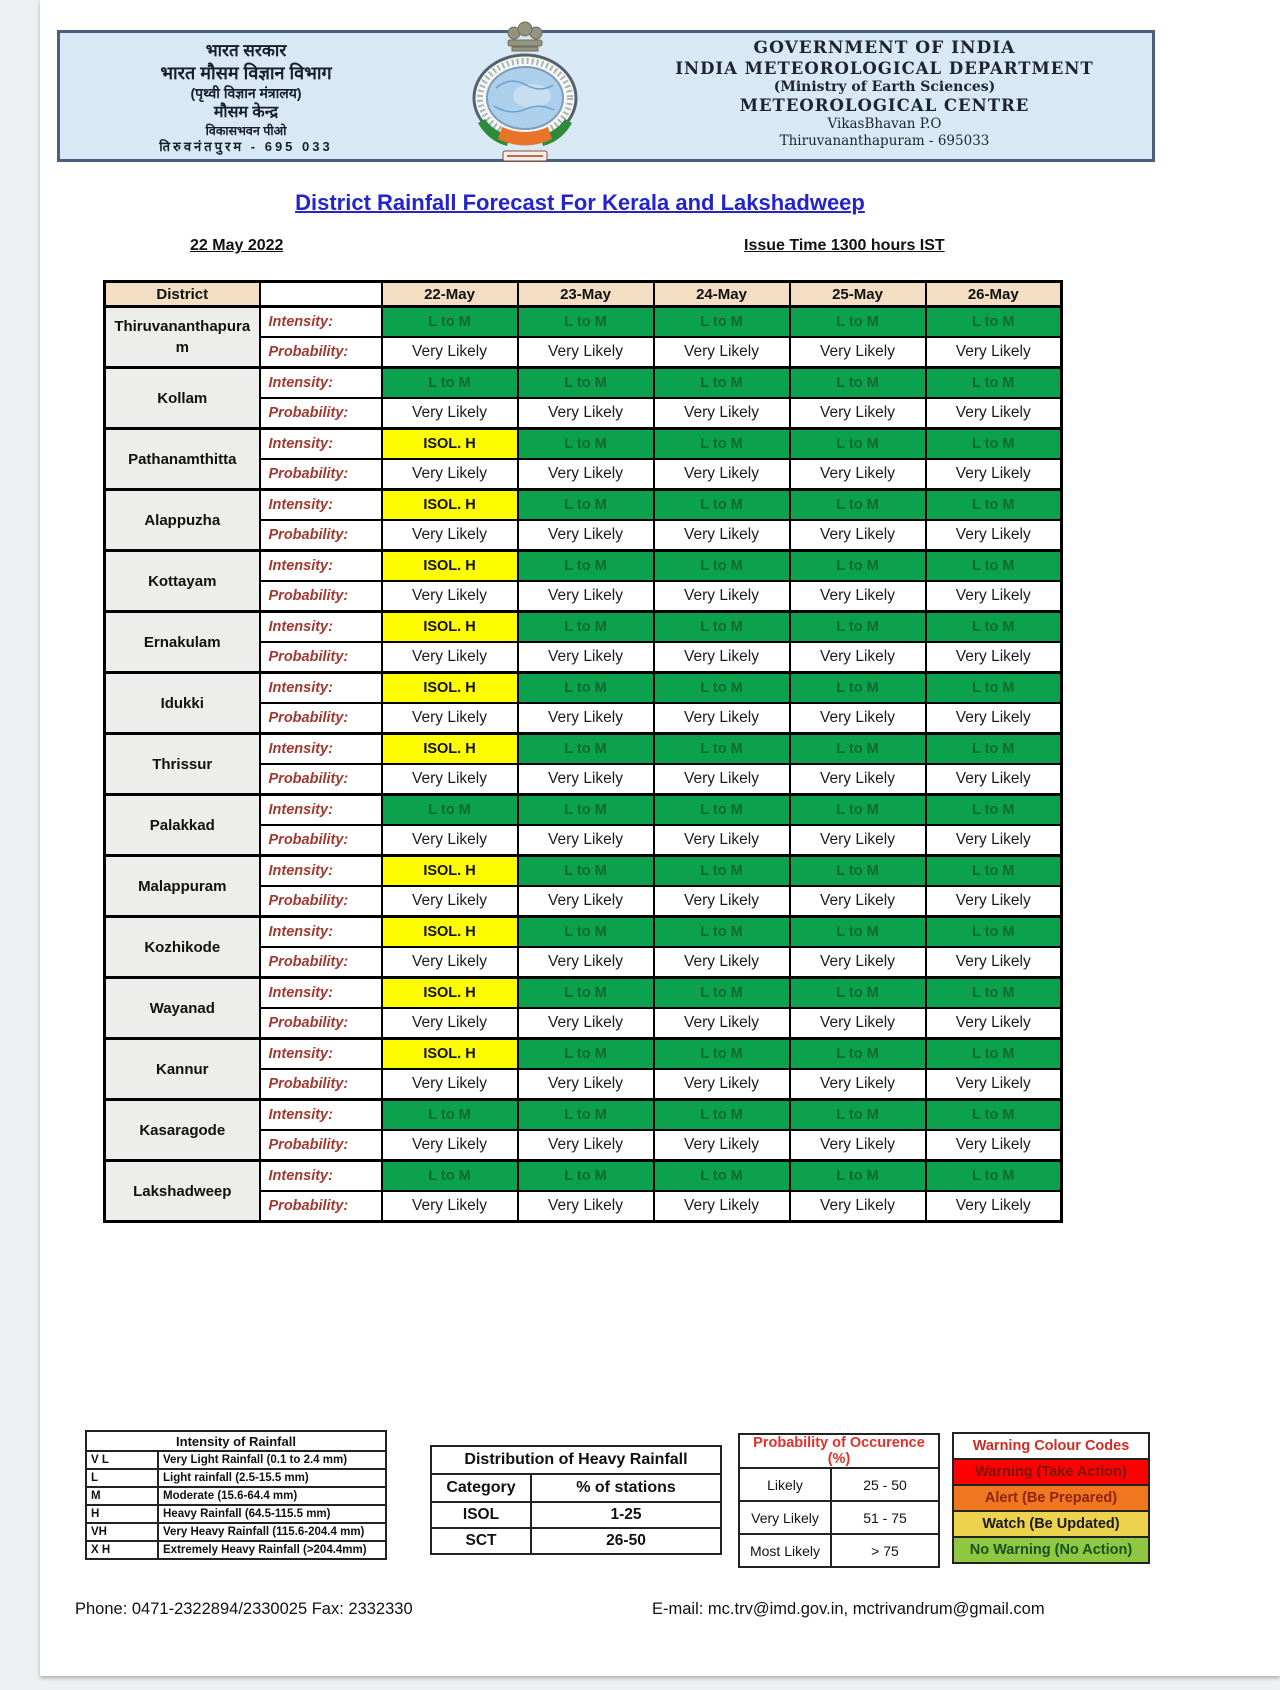 The image size is (1280, 1690). I want to click on intensity-code: M, so click(122, 1496).